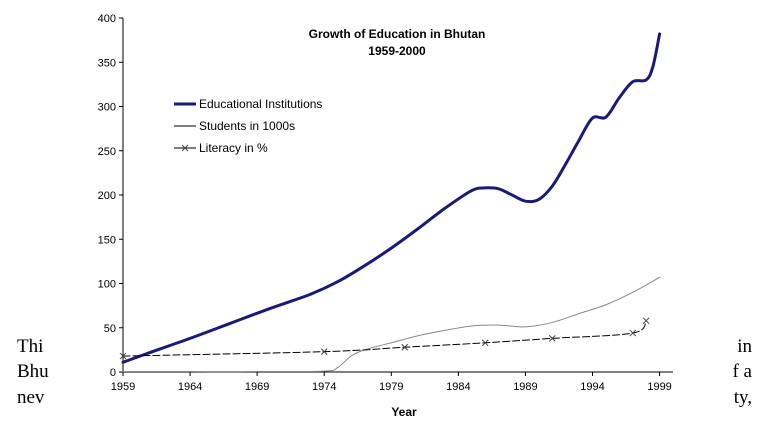 This screenshot has width=770, height=424. I want to click on x-tick-label: 1984, so click(458, 387).